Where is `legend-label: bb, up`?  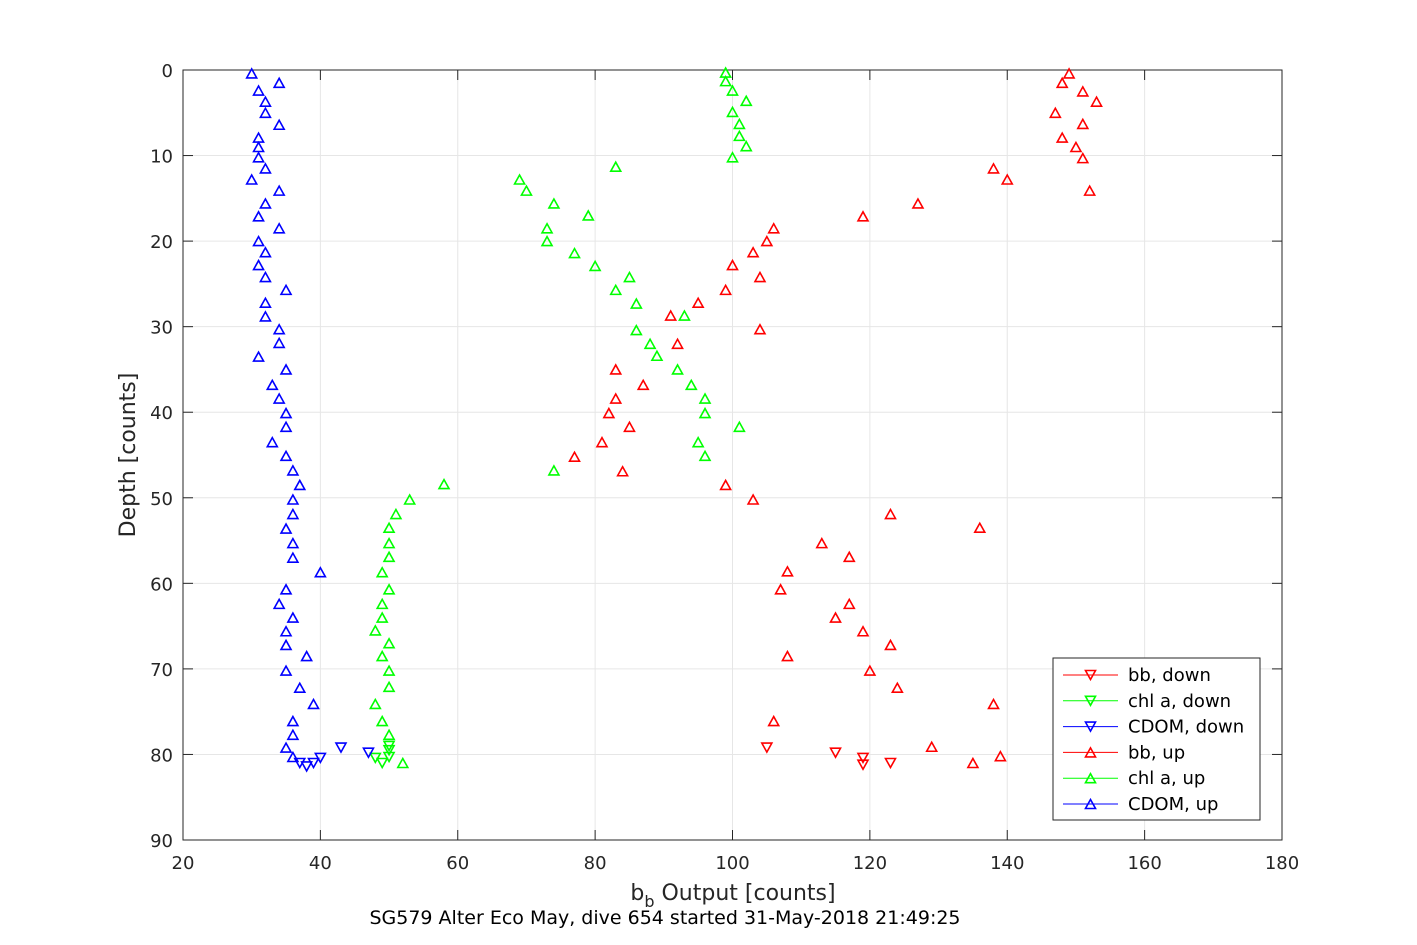 legend-label: bb, up is located at coordinates (1156, 752).